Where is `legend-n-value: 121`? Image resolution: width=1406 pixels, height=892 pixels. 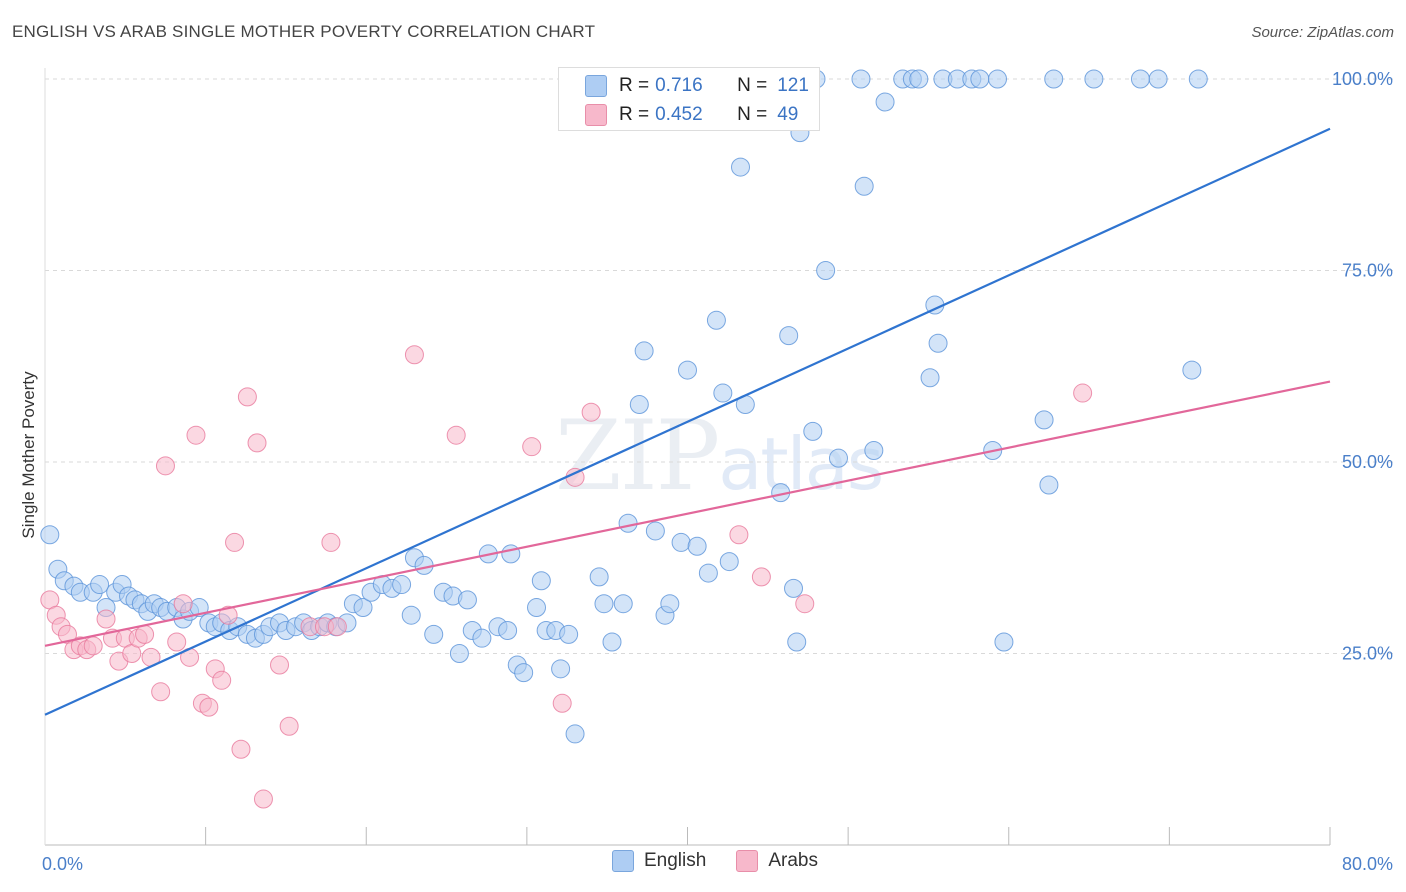
legend-n-value: 121 is located at coordinates (793, 85).